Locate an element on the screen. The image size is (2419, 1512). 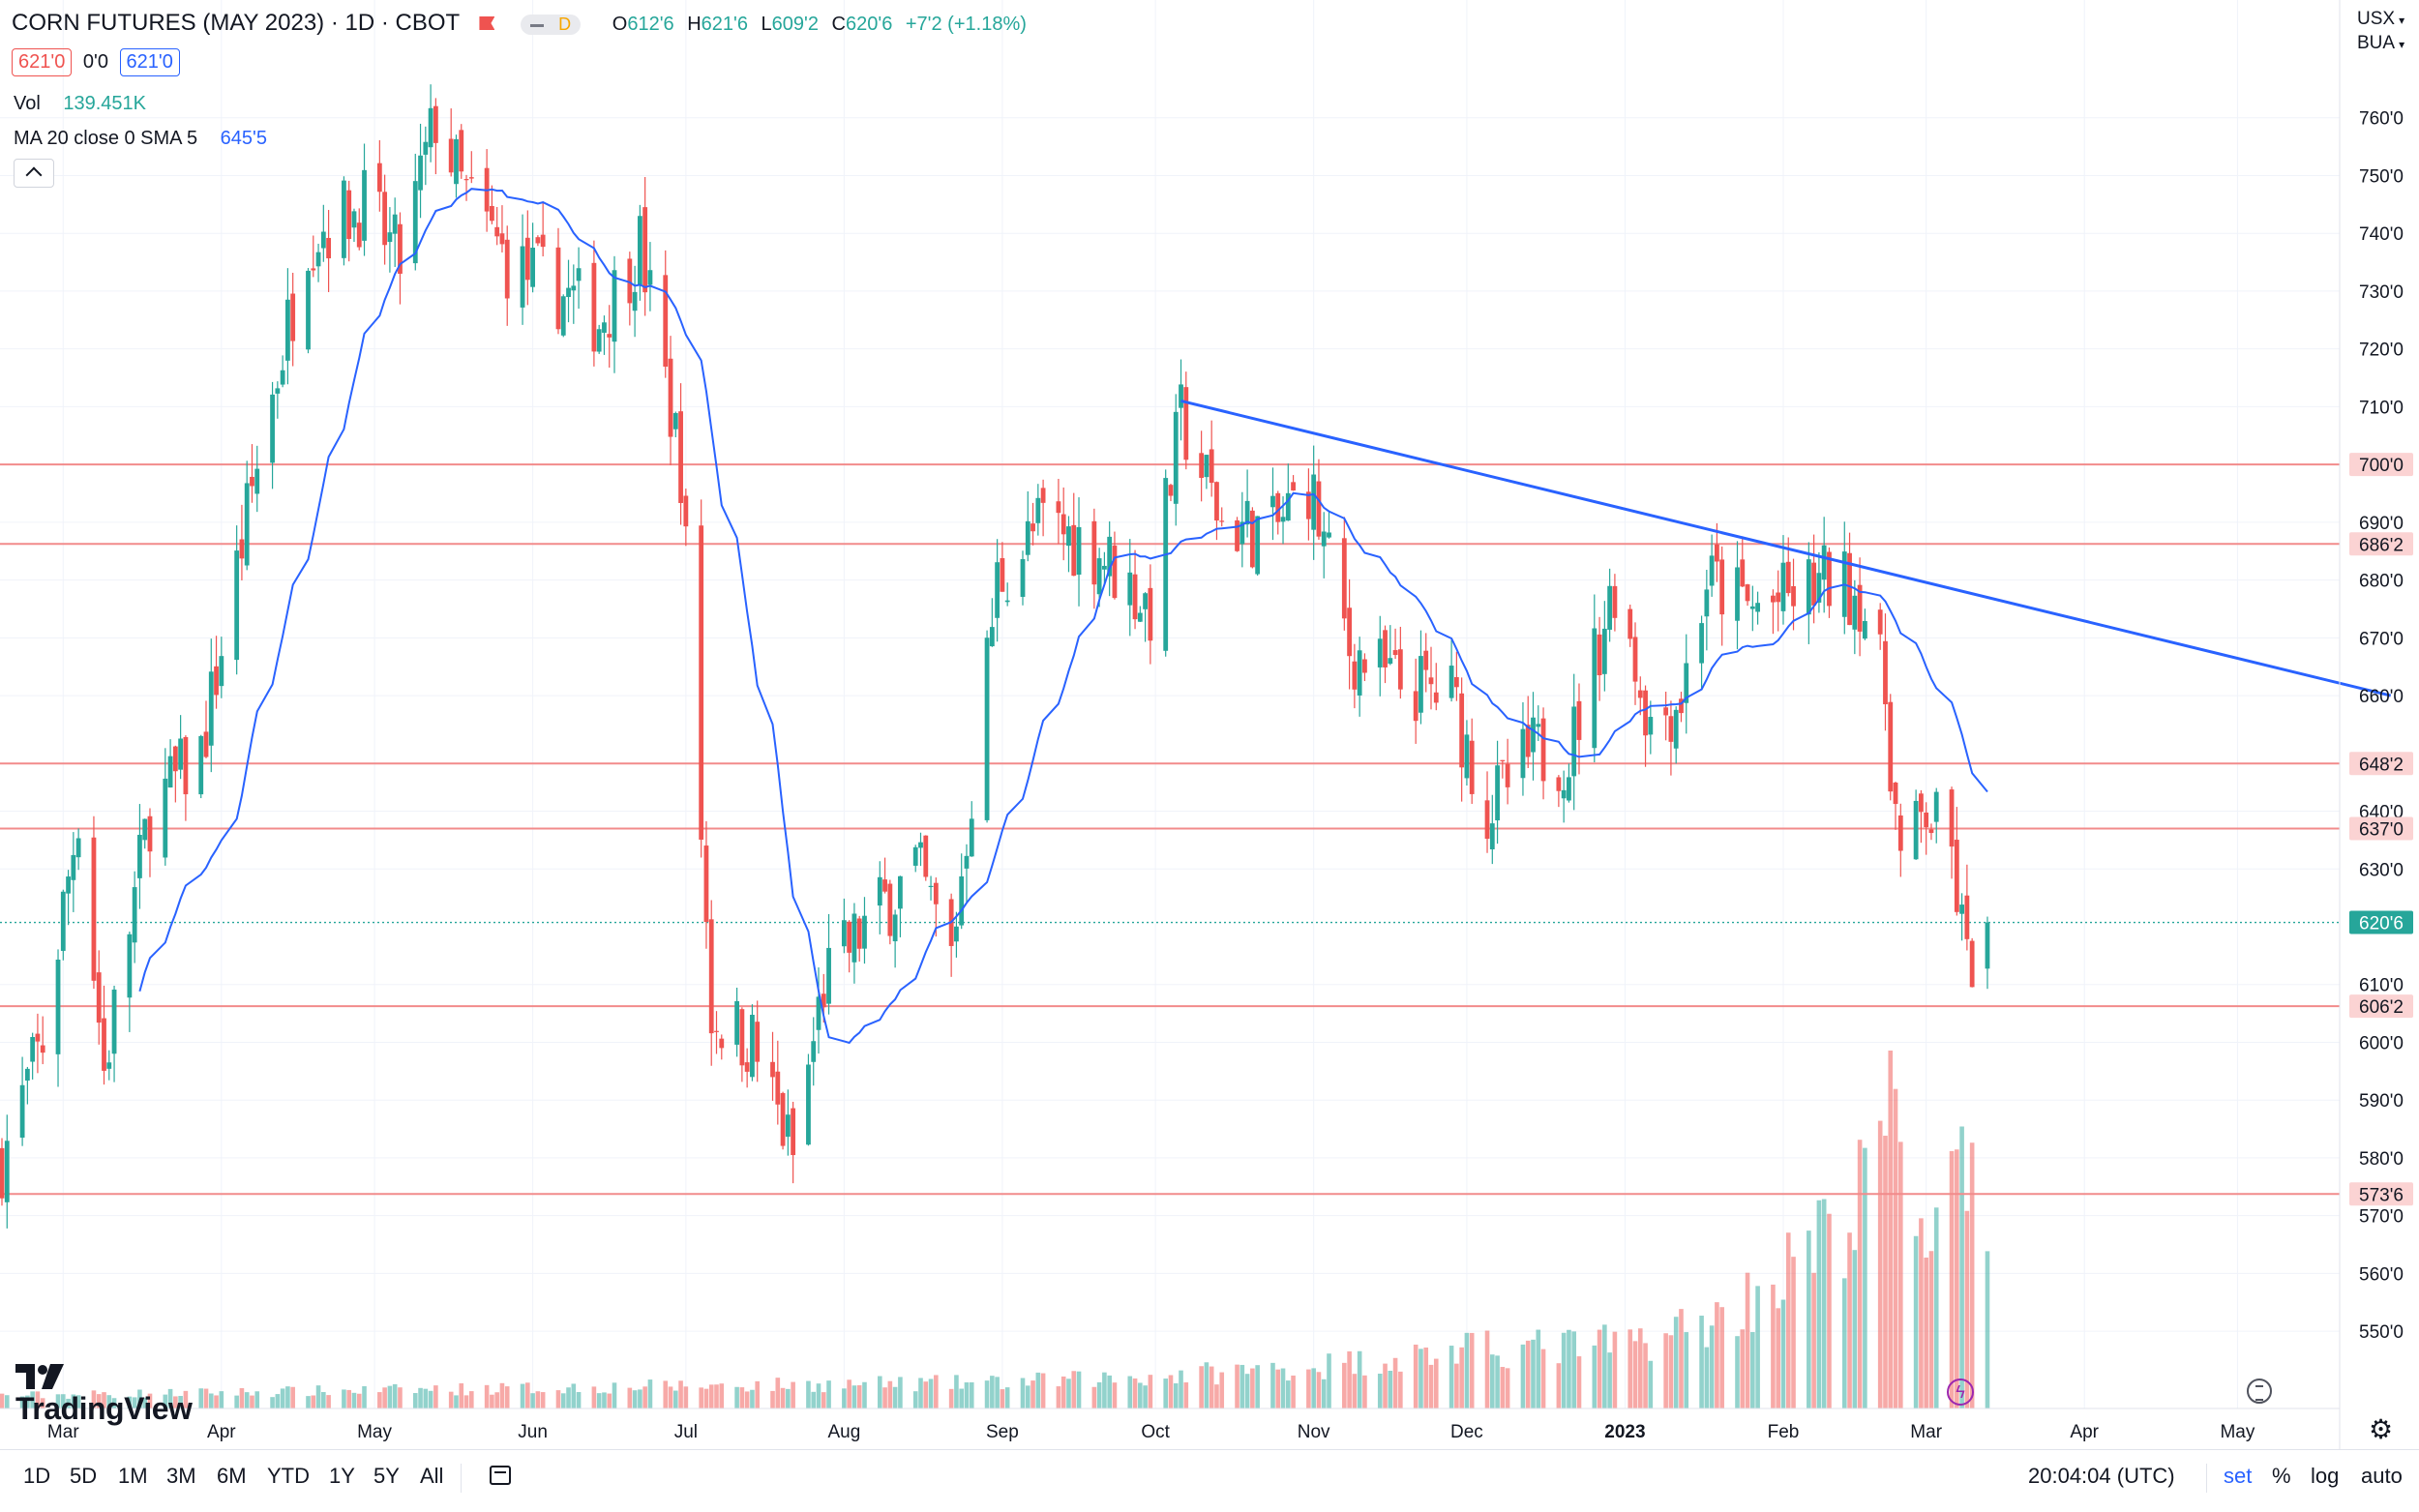
toolbar-divider is located at coordinates (462, 1478).